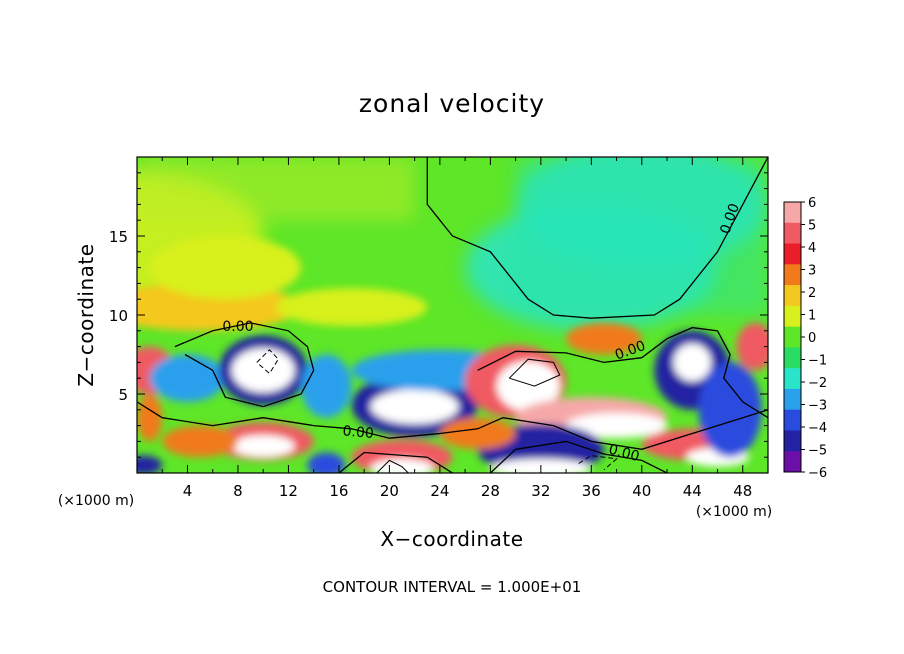 Image resolution: width=904 pixels, height=654 pixels. Describe the element at coordinates (641, 491) in the screenshot. I see `x-tick-label: 40` at that location.